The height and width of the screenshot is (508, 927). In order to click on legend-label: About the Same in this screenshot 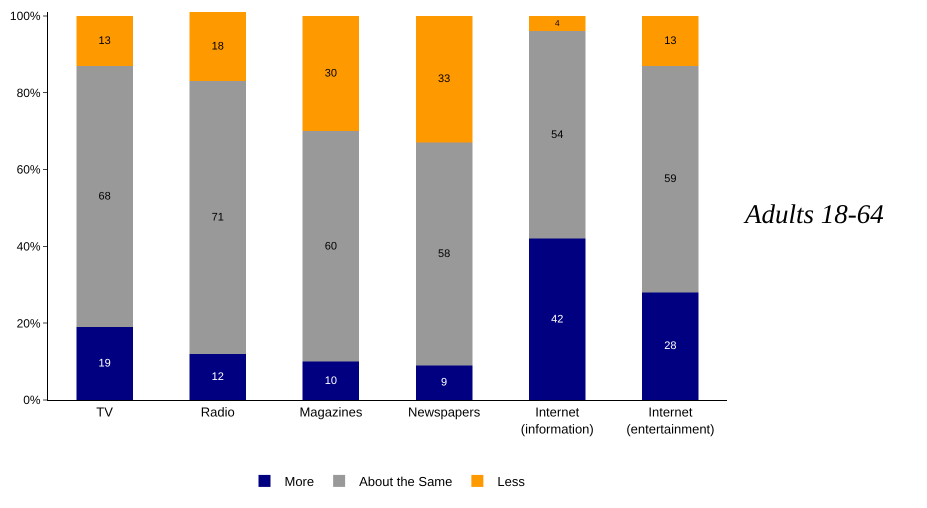, I will do `click(405, 481)`.